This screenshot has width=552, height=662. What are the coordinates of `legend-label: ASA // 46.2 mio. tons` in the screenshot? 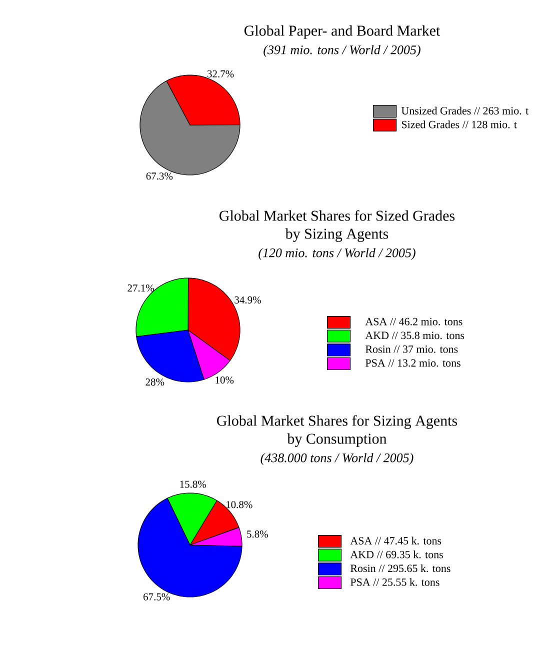 It's located at (413, 322).